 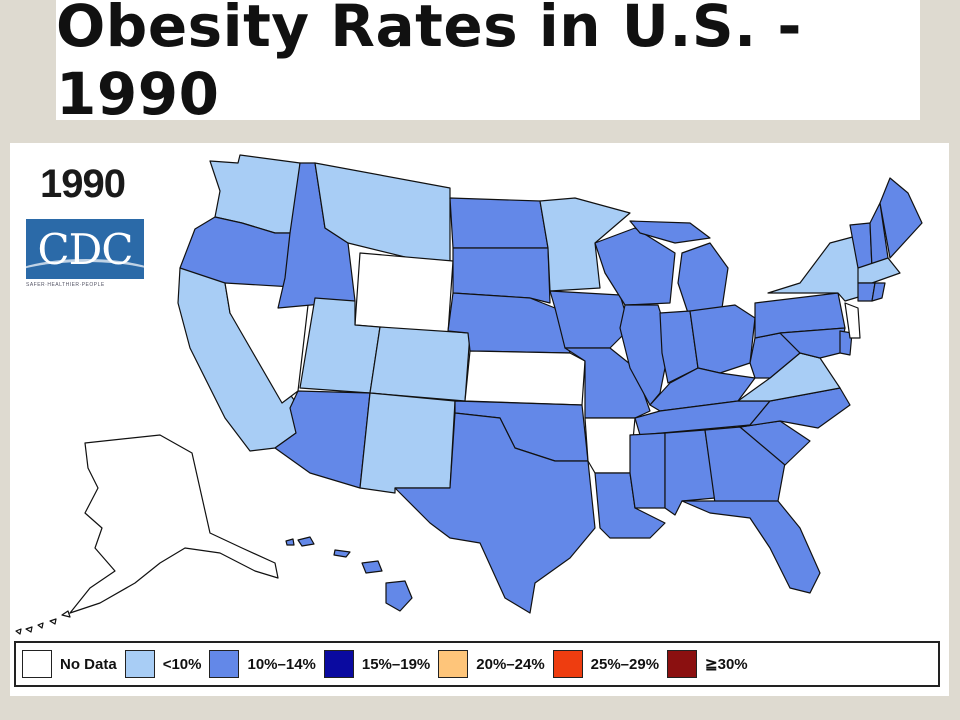 I want to click on legend-label: 10%–14%, so click(x=281, y=664).